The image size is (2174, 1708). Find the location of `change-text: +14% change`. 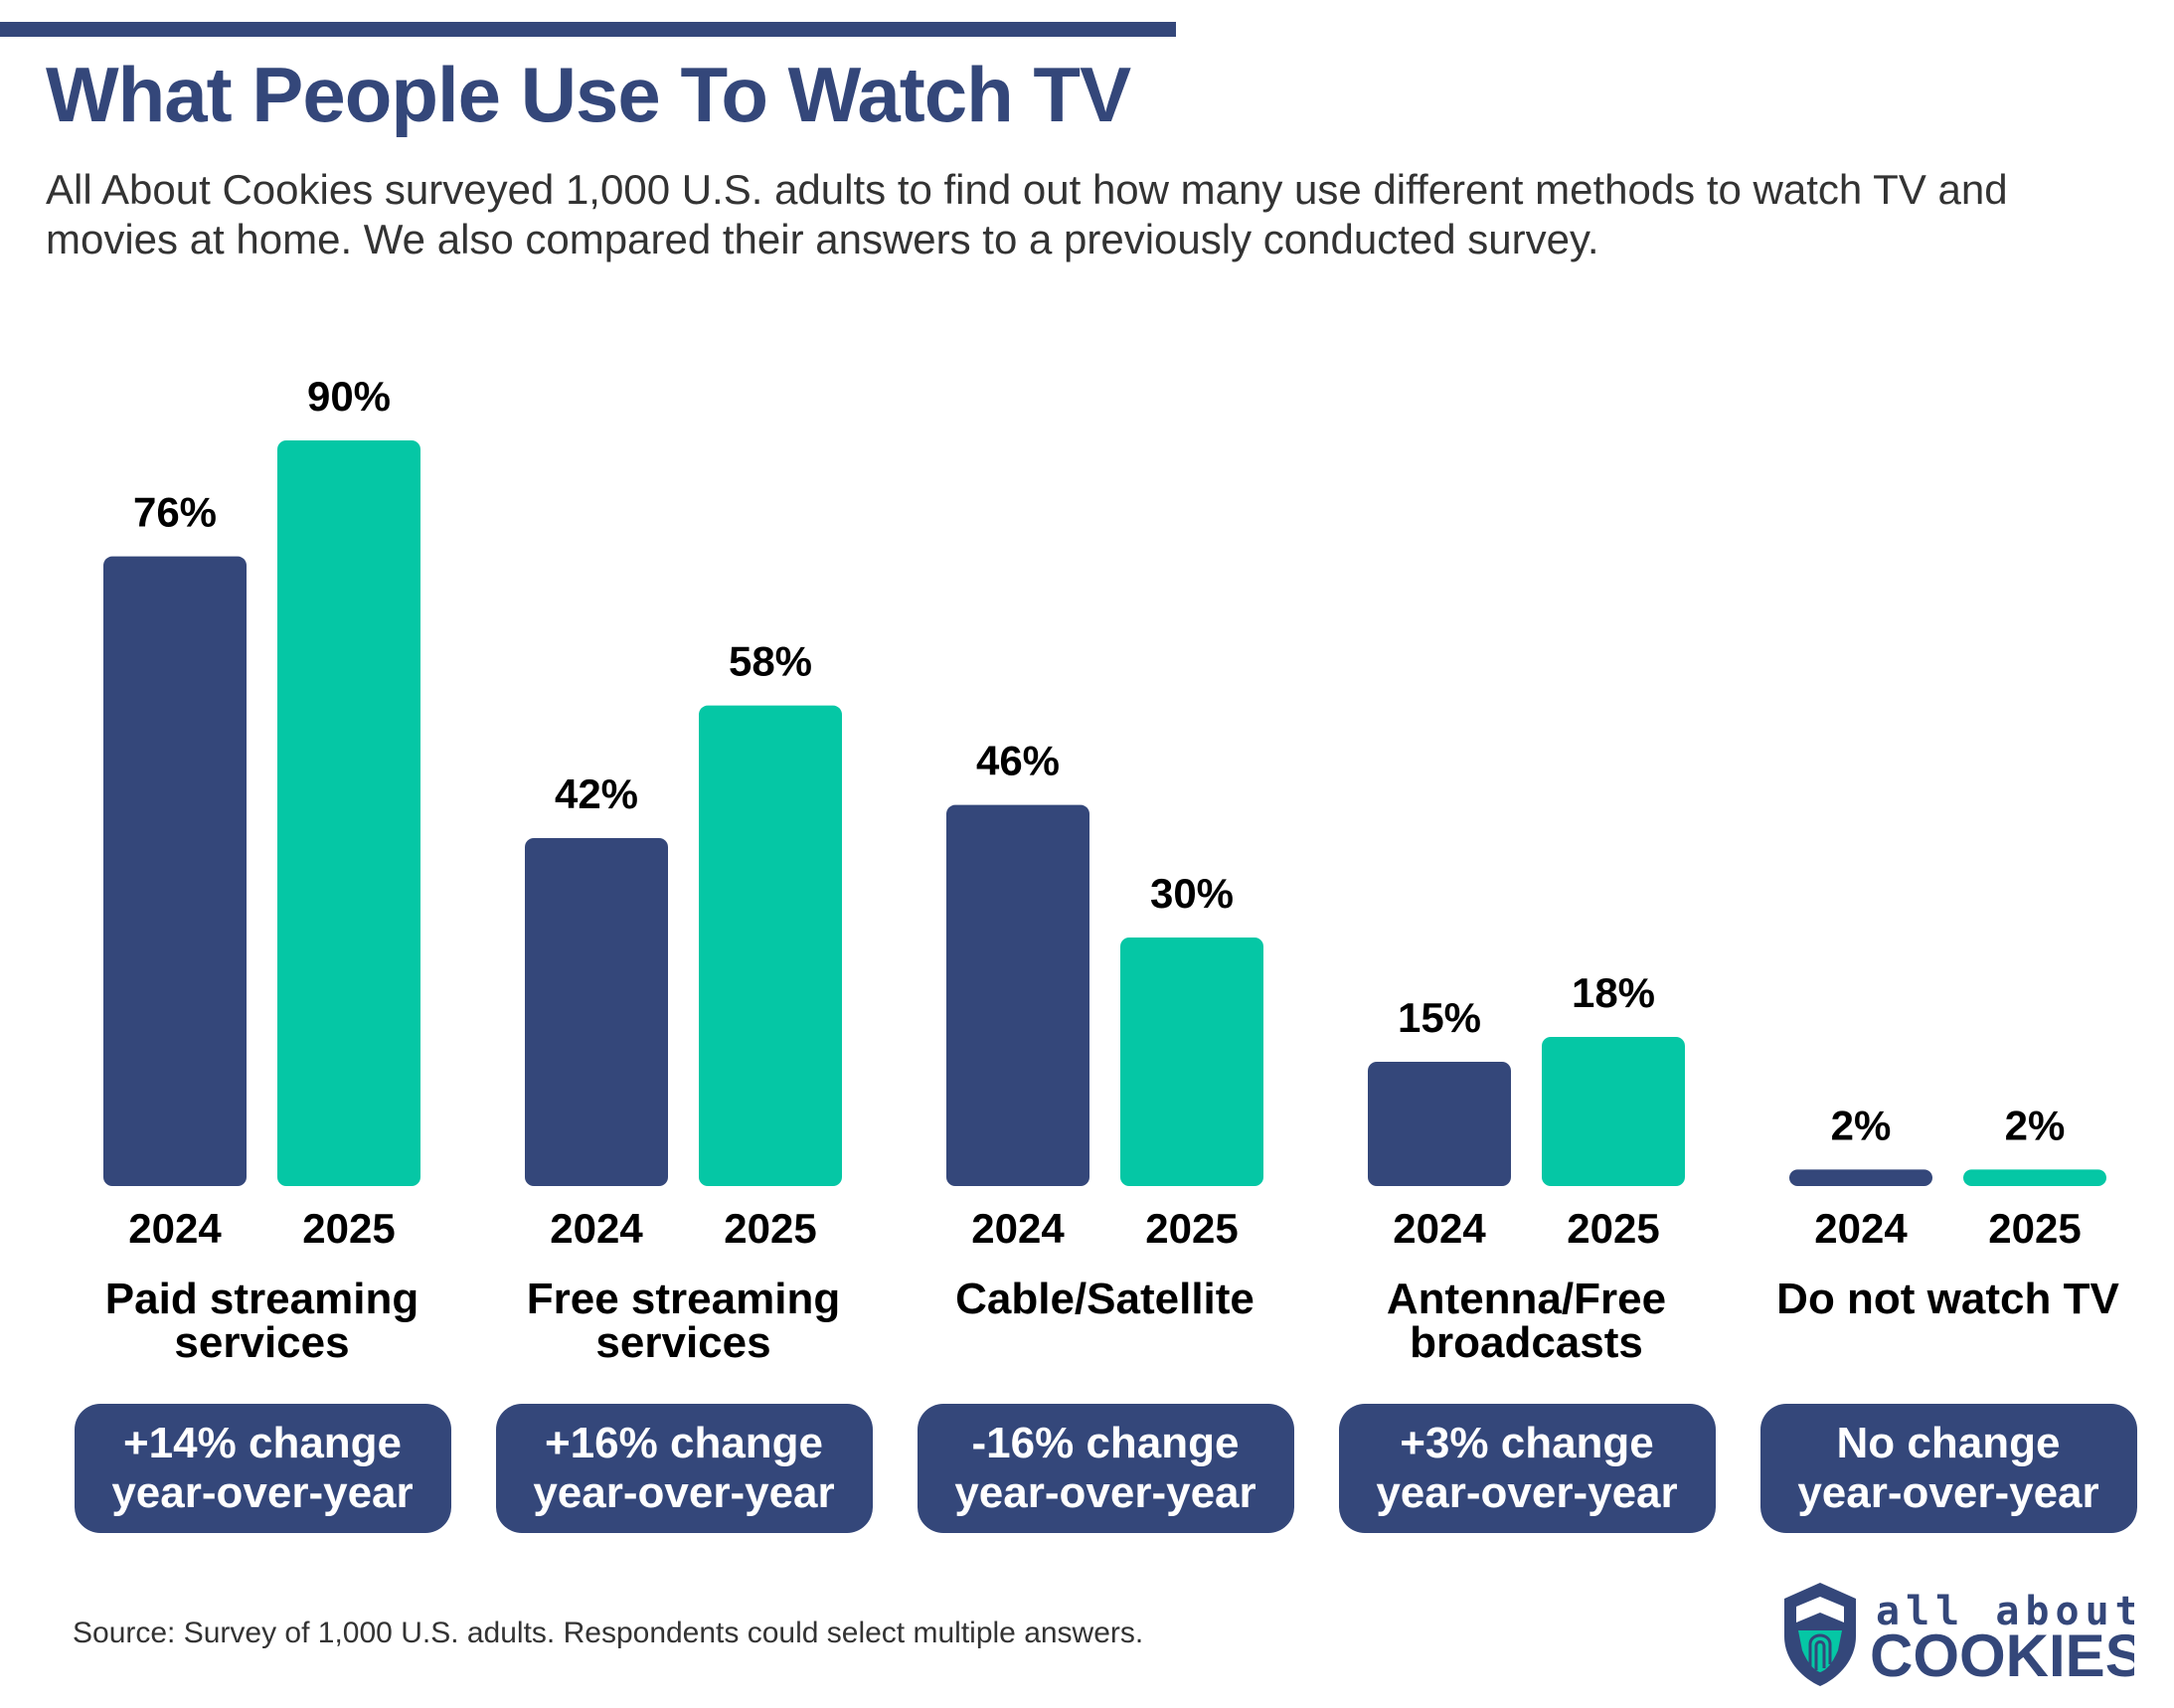

change-text: +14% change is located at coordinates (262, 1443).